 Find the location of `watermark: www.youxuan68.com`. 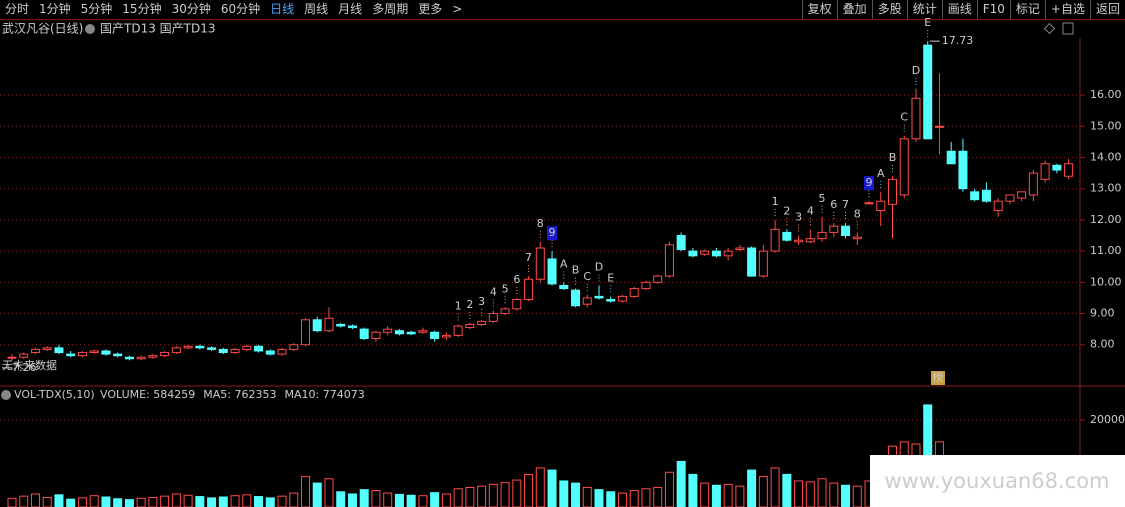

watermark: www.youxuan68.com is located at coordinates (996, 481).